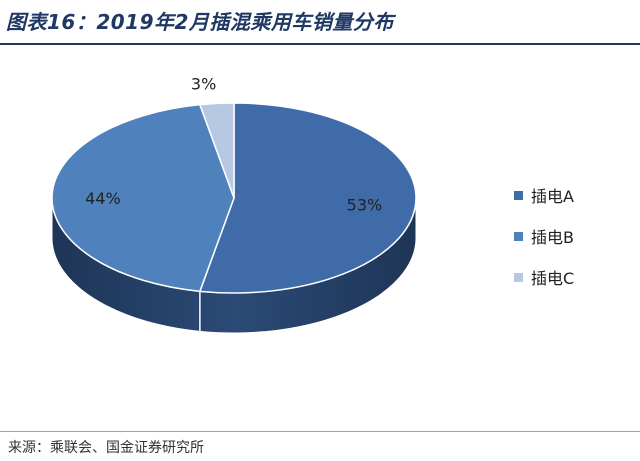 Image resolution: width=640 pixels, height=461 pixels. Describe the element at coordinates (552, 278) in the screenshot. I see `legend-label-3: 插电C` at that location.